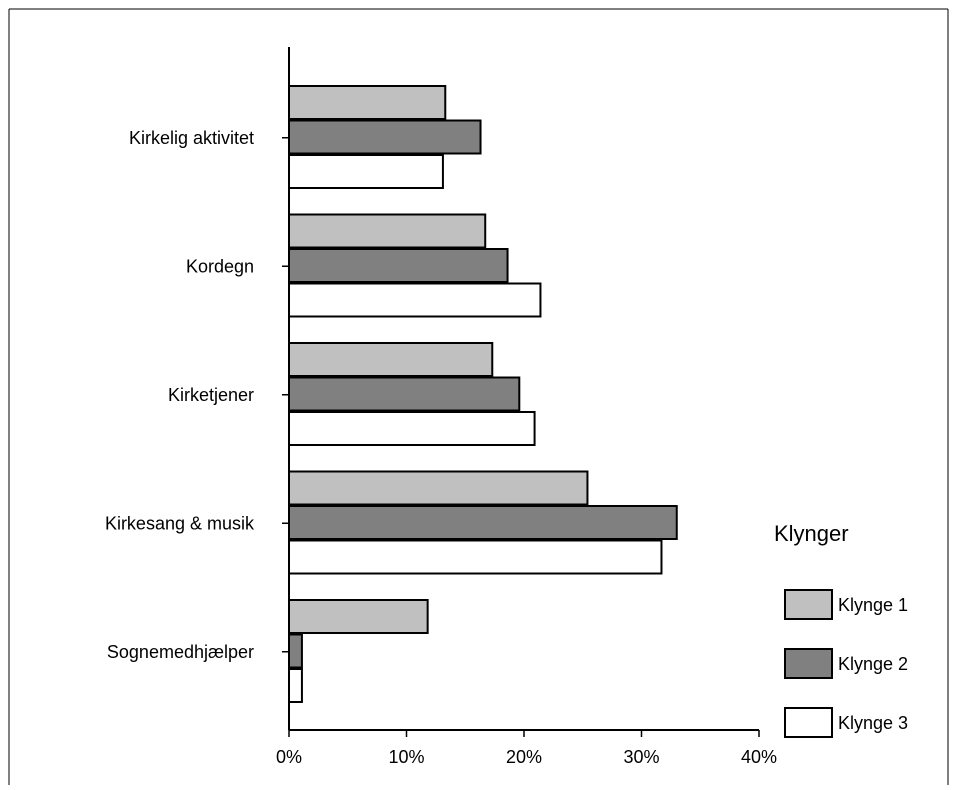  What do you see at coordinates (404, 394) in the screenshot?
I see `bar-2-kirketjener` at bounding box center [404, 394].